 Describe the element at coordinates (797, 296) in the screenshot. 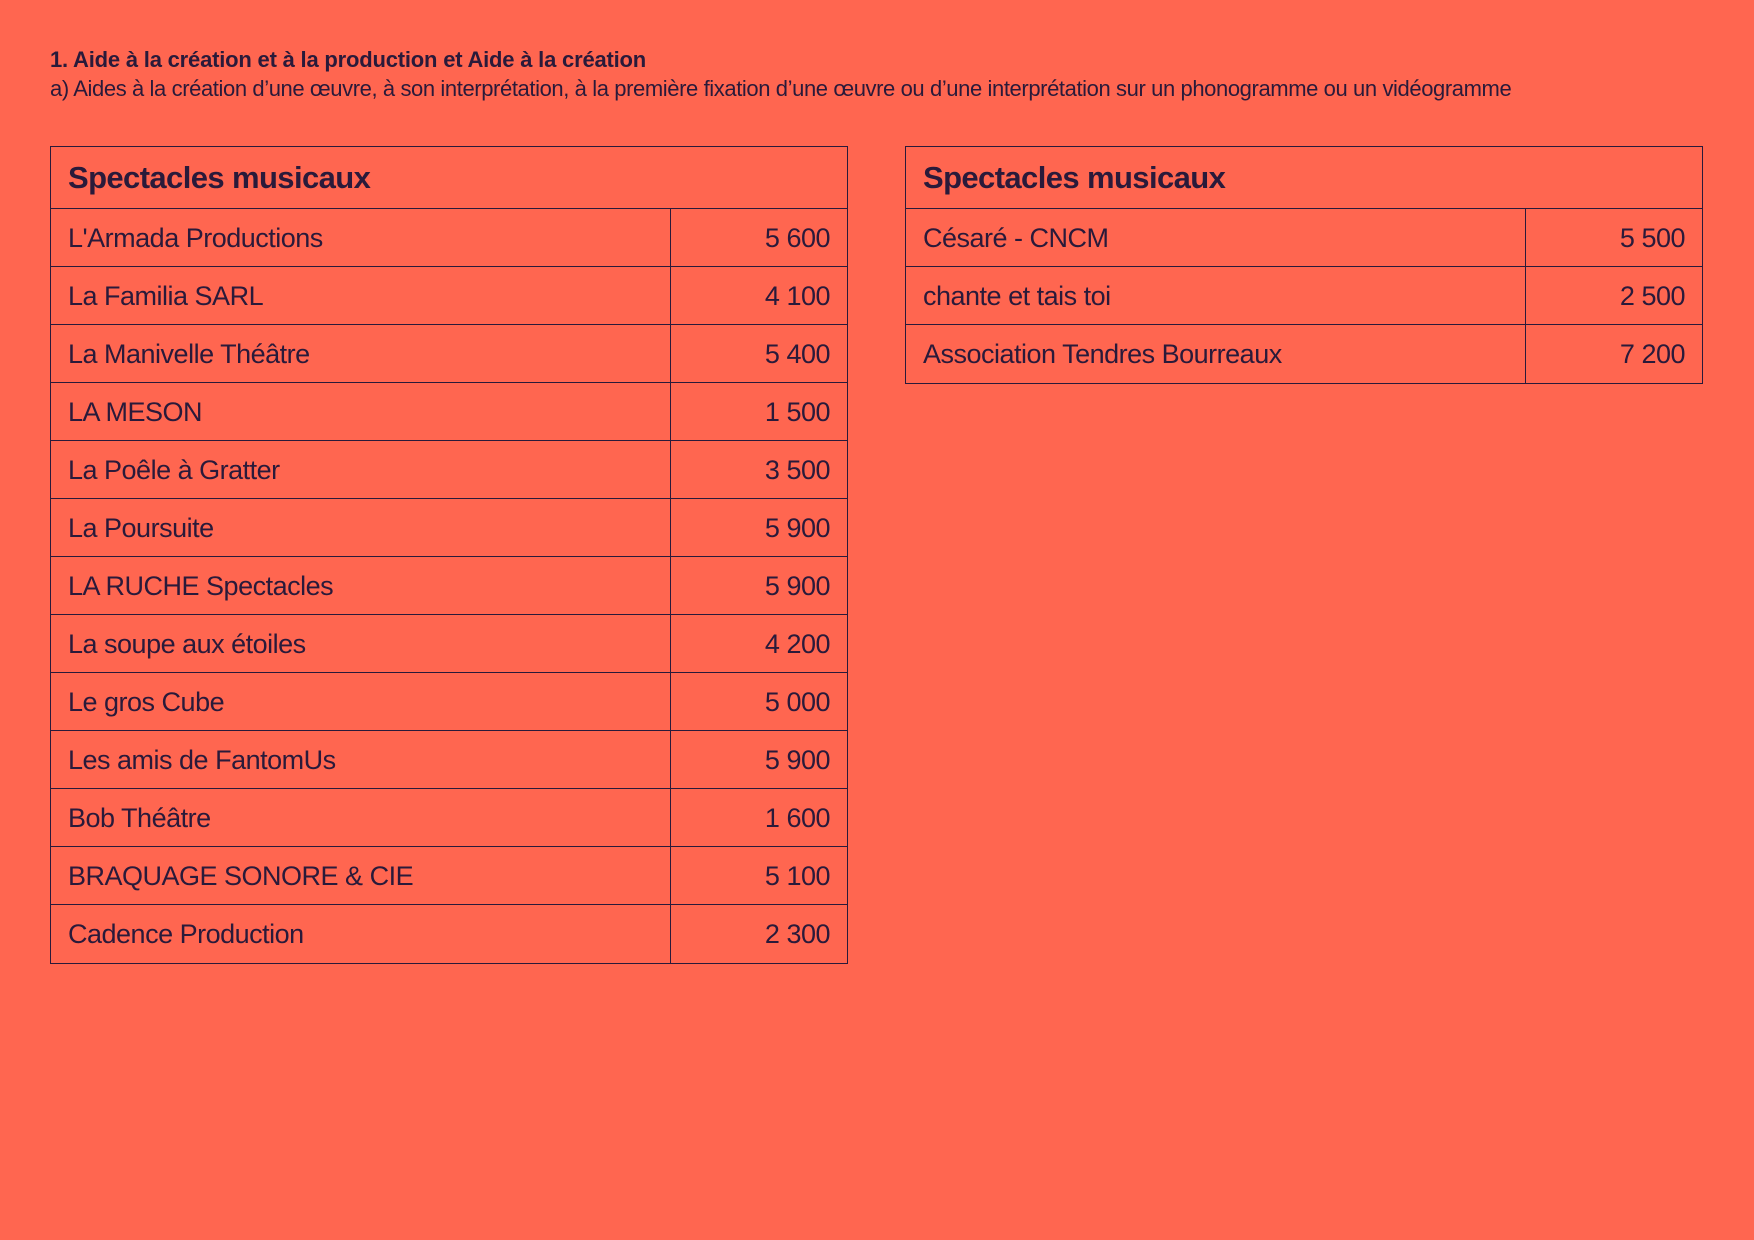

I see `grant-amount: 4 100` at that location.